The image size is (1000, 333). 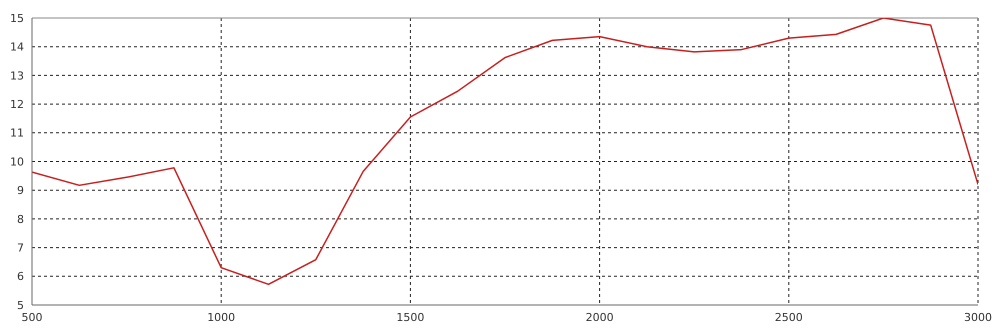 I want to click on y-tick-label: 13, so click(x=17, y=75).